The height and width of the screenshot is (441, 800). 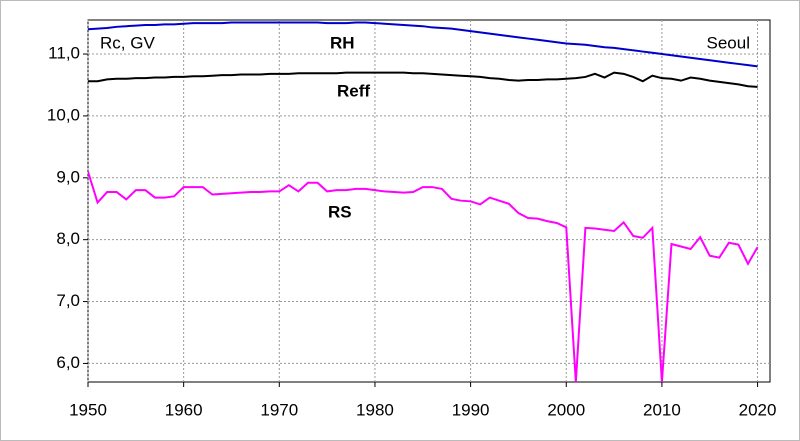 What do you see at coordinates (68, 300) in the screenshot?
I see `y-tick-label: 7,0` at bounding box center [68, 300].